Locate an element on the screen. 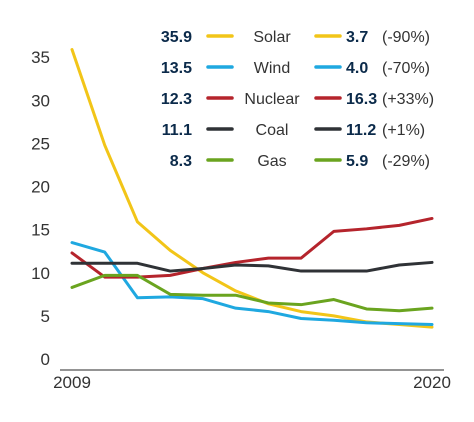 The height and width of the screenshot is (422, 474). y-tick-label: 30 is located at coordinates (40, 100).